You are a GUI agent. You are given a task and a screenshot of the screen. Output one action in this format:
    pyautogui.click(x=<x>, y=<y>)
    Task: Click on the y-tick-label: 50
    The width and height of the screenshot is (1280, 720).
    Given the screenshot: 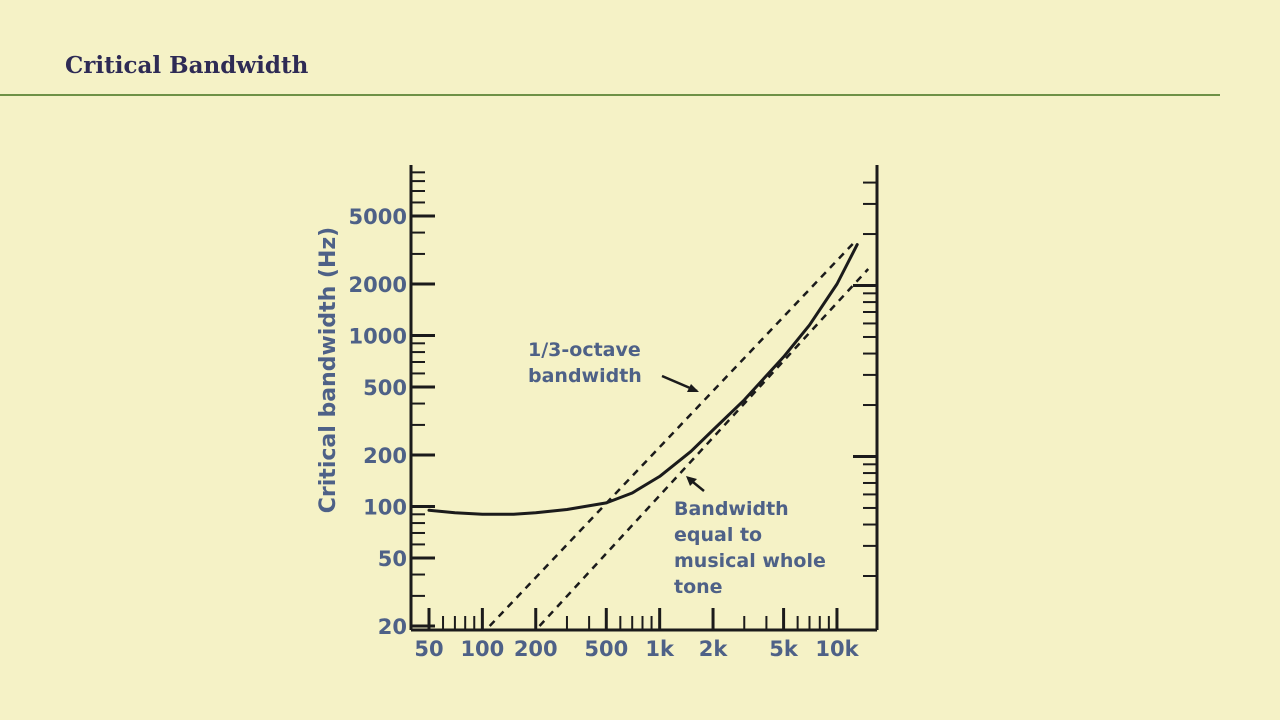 What is the action you would take?
    pyautogui.click(x=392, y=559)
    